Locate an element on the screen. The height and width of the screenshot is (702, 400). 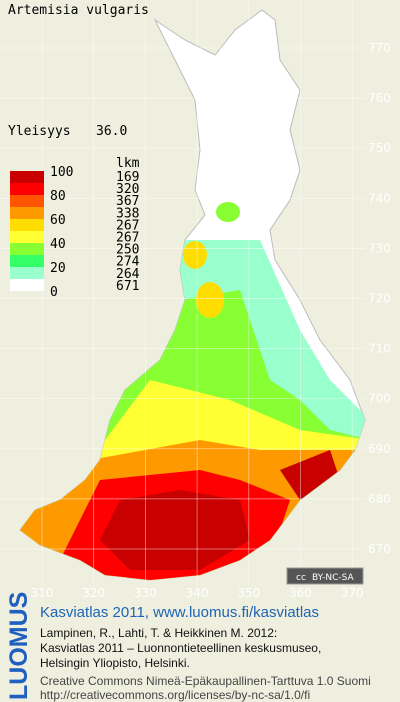
badge-icon: cc is located at coordinates (301, 578).